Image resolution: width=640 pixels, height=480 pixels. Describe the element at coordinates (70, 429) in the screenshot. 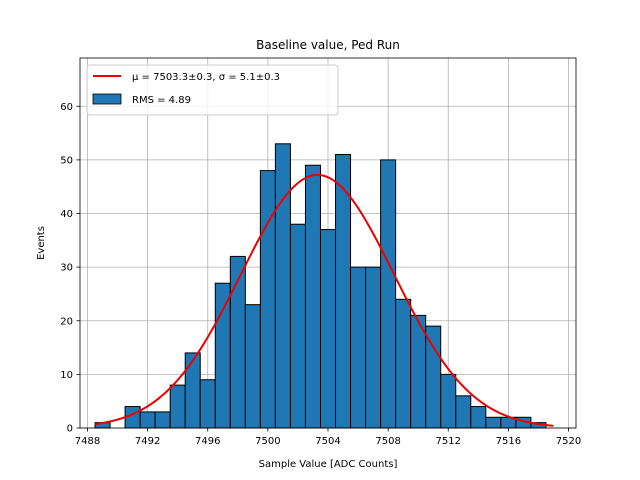

I see `y-tick-label: 0` at that location.